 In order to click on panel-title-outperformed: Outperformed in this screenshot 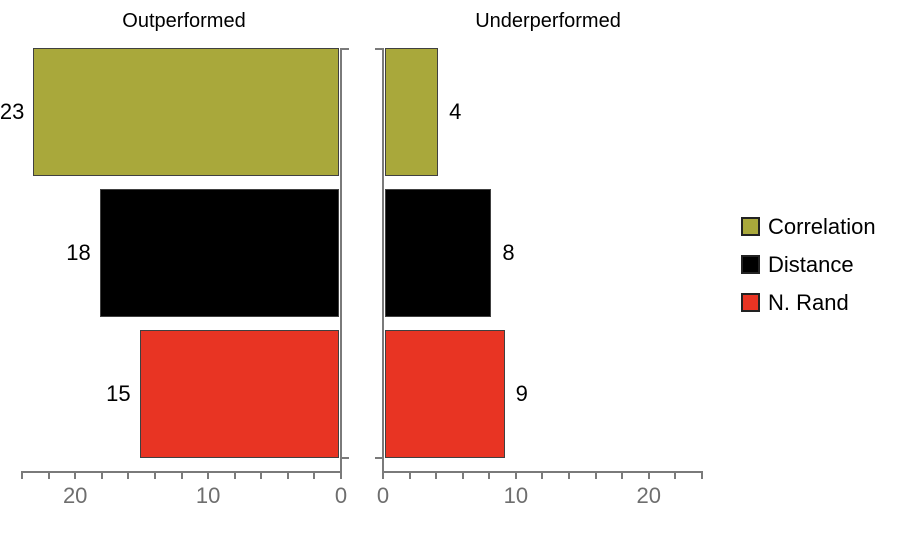, I will do `click(184, 21)`.